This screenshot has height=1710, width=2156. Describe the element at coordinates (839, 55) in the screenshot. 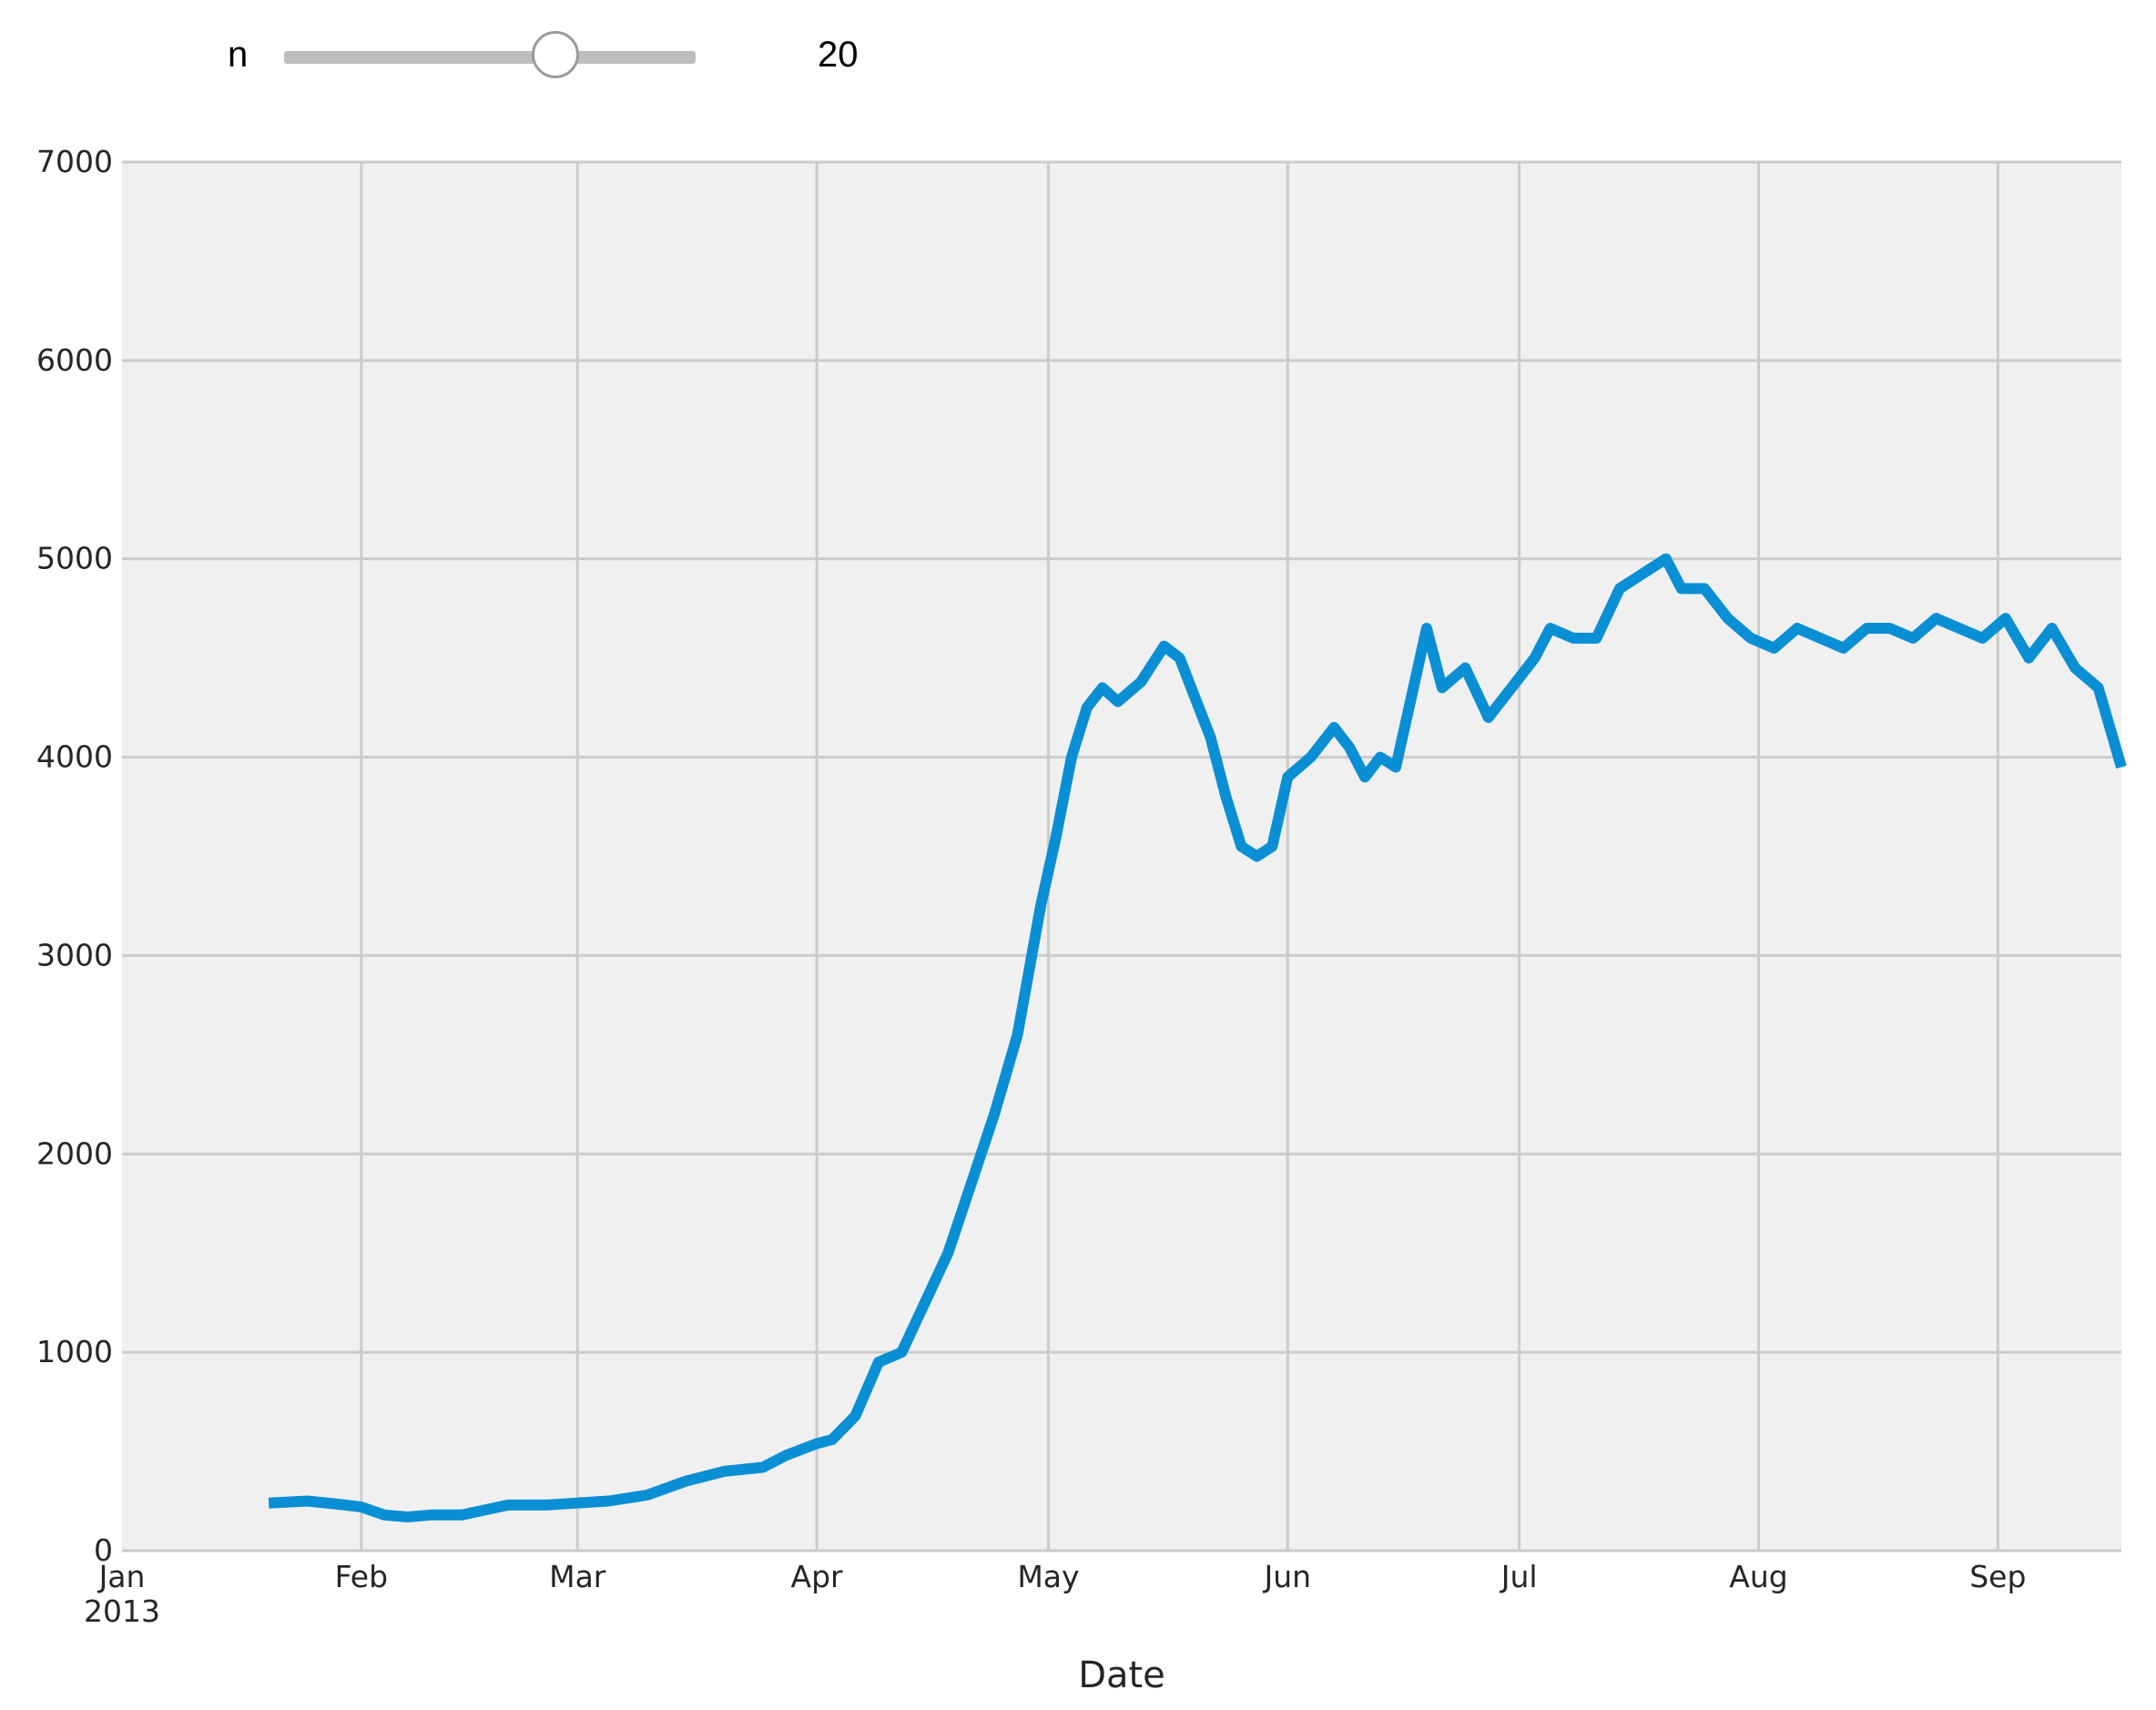

I see `slider-value: 20` at that location.